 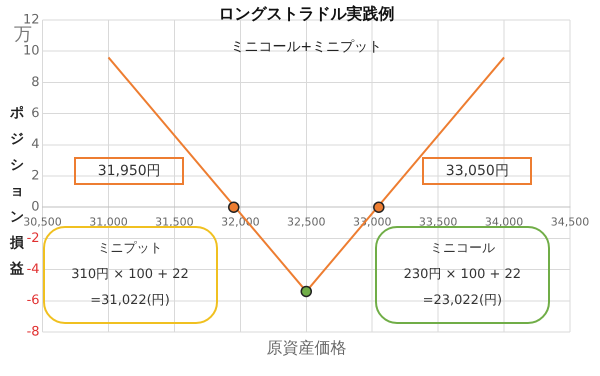 I want to click on y-tick-label: 0, so click(x=35, y=207).